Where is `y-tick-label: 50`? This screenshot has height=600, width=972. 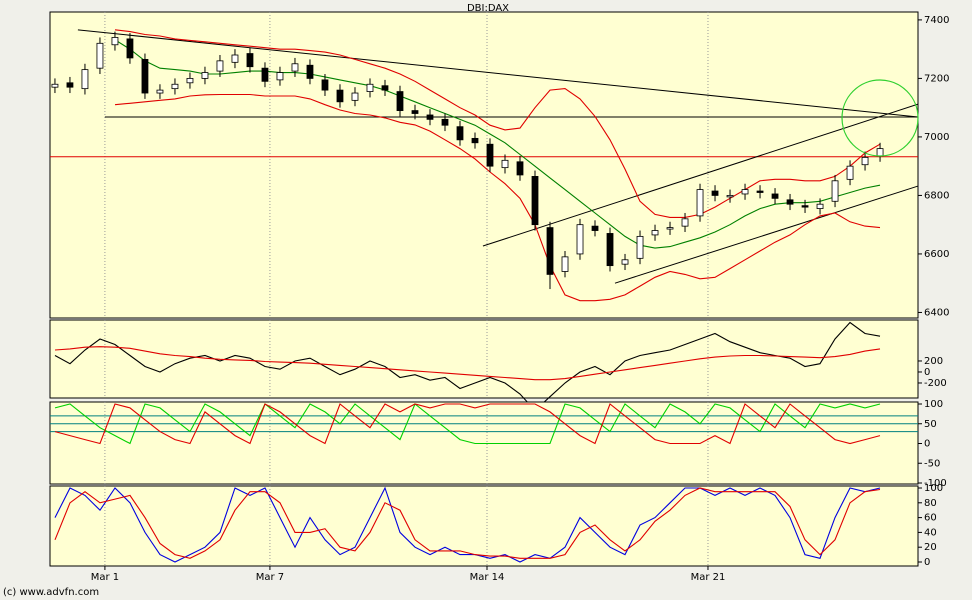
y-tick-label: 50 is located at coordinates (930, 424).